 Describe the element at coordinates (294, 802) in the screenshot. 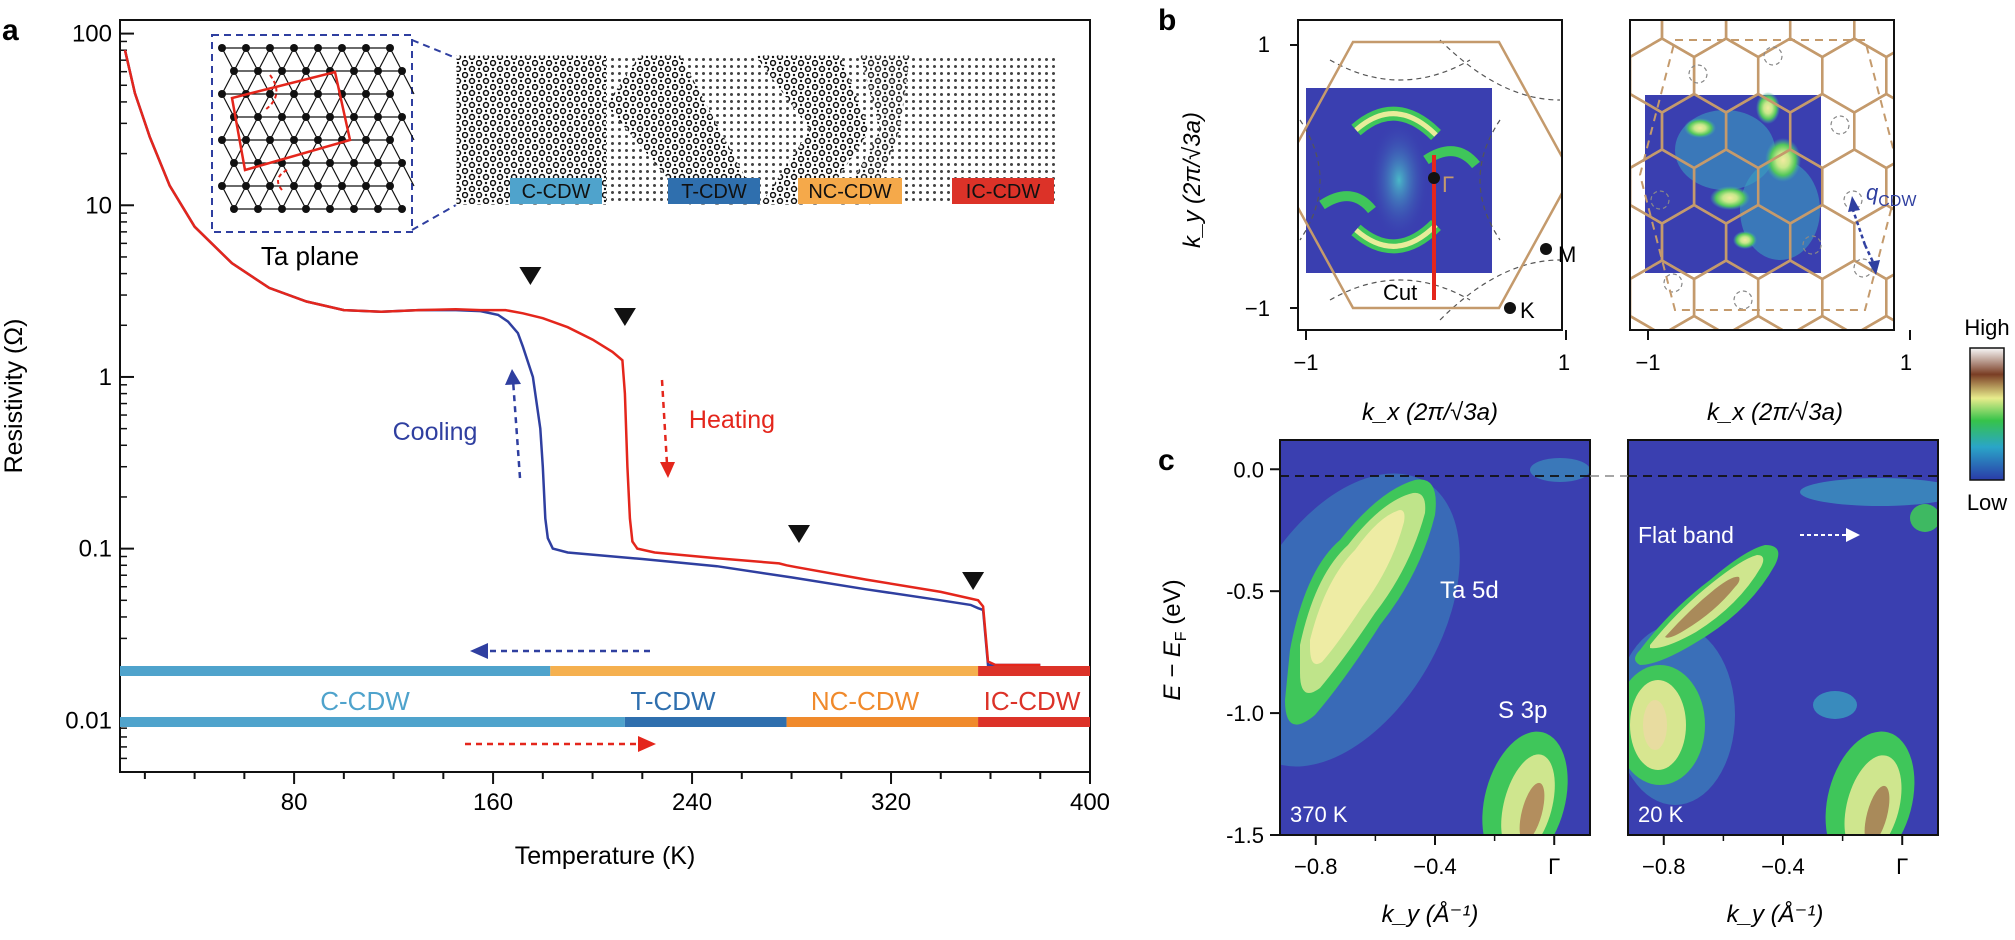

I see `x-tick-label: 80` at that location.